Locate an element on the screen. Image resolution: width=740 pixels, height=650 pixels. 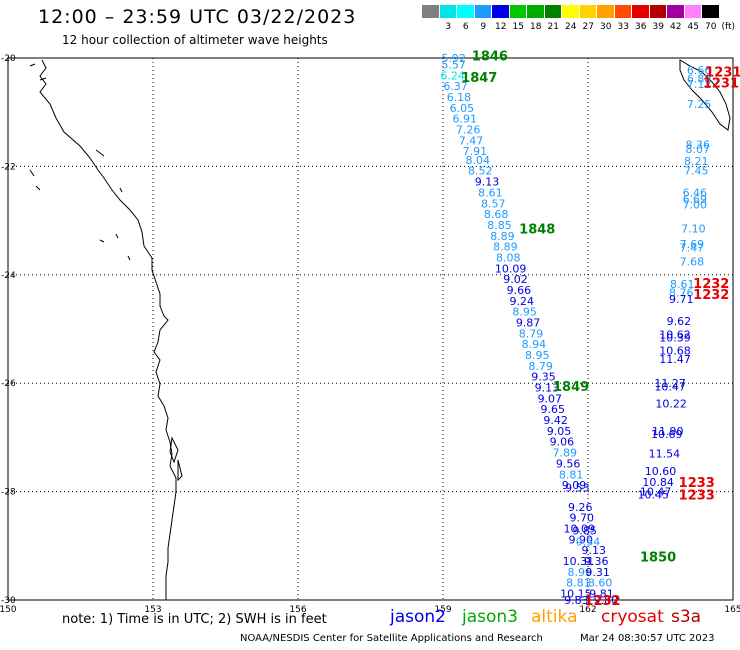
wave-height-value: 8.94 is located at coordinates (534, 344).